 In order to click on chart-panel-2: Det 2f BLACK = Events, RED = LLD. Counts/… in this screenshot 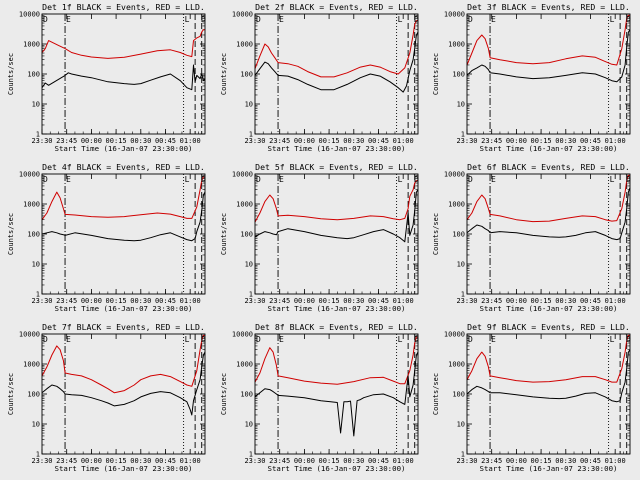, I will do `click(319, 77)`.